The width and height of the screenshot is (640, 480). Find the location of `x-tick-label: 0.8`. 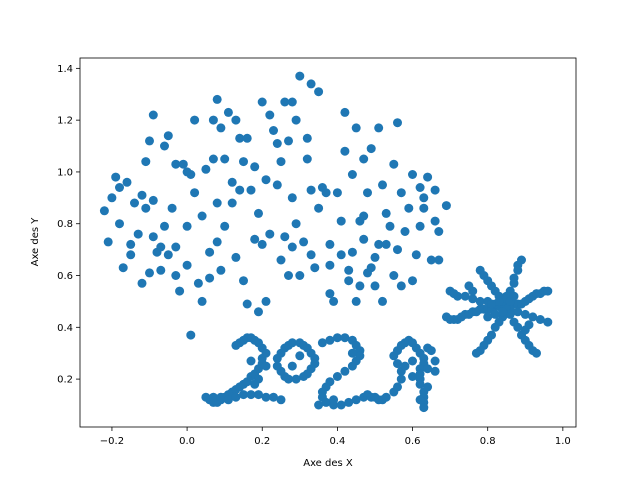

x-tick-label: 0.8 is located at coordinates (488, 441).